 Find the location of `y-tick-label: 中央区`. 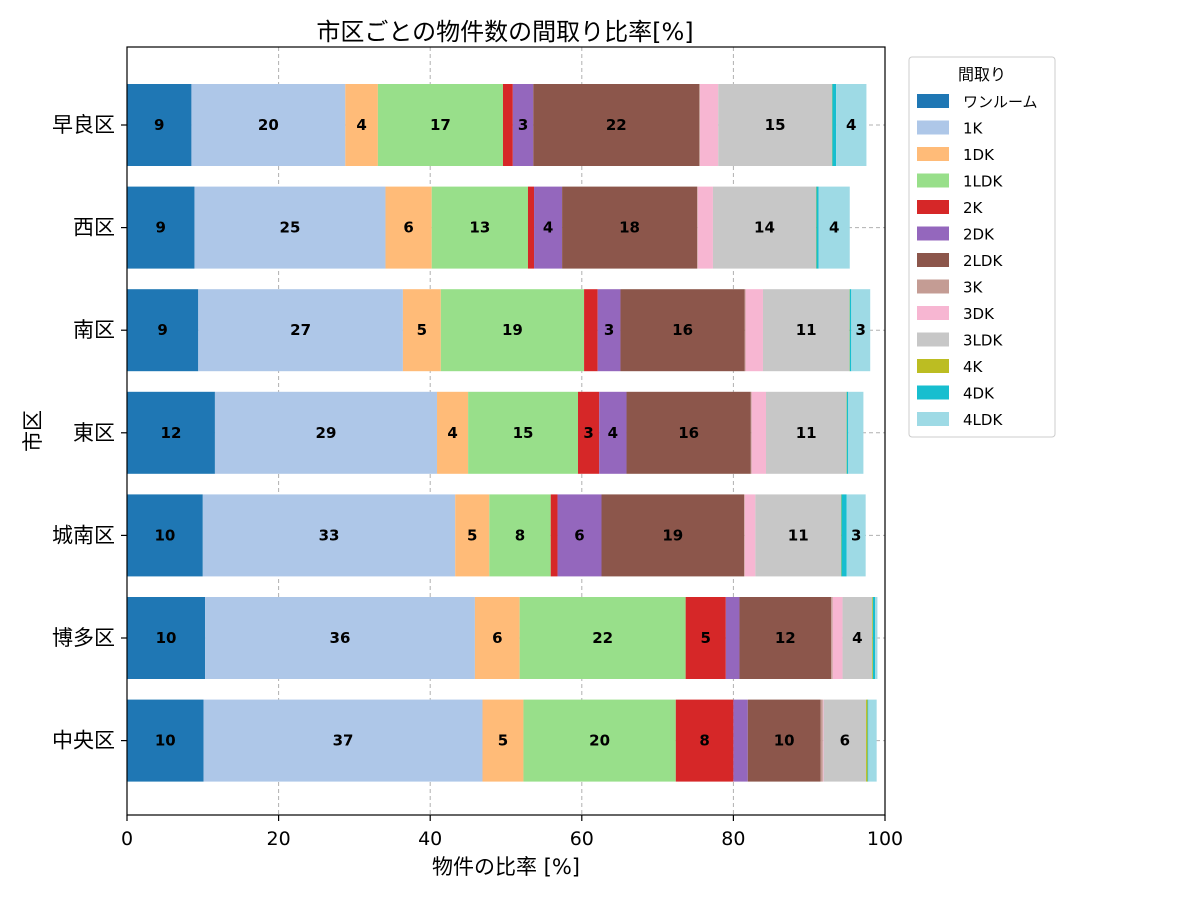

y-tick-label: 中央区 is located at coordinates (83, 741).